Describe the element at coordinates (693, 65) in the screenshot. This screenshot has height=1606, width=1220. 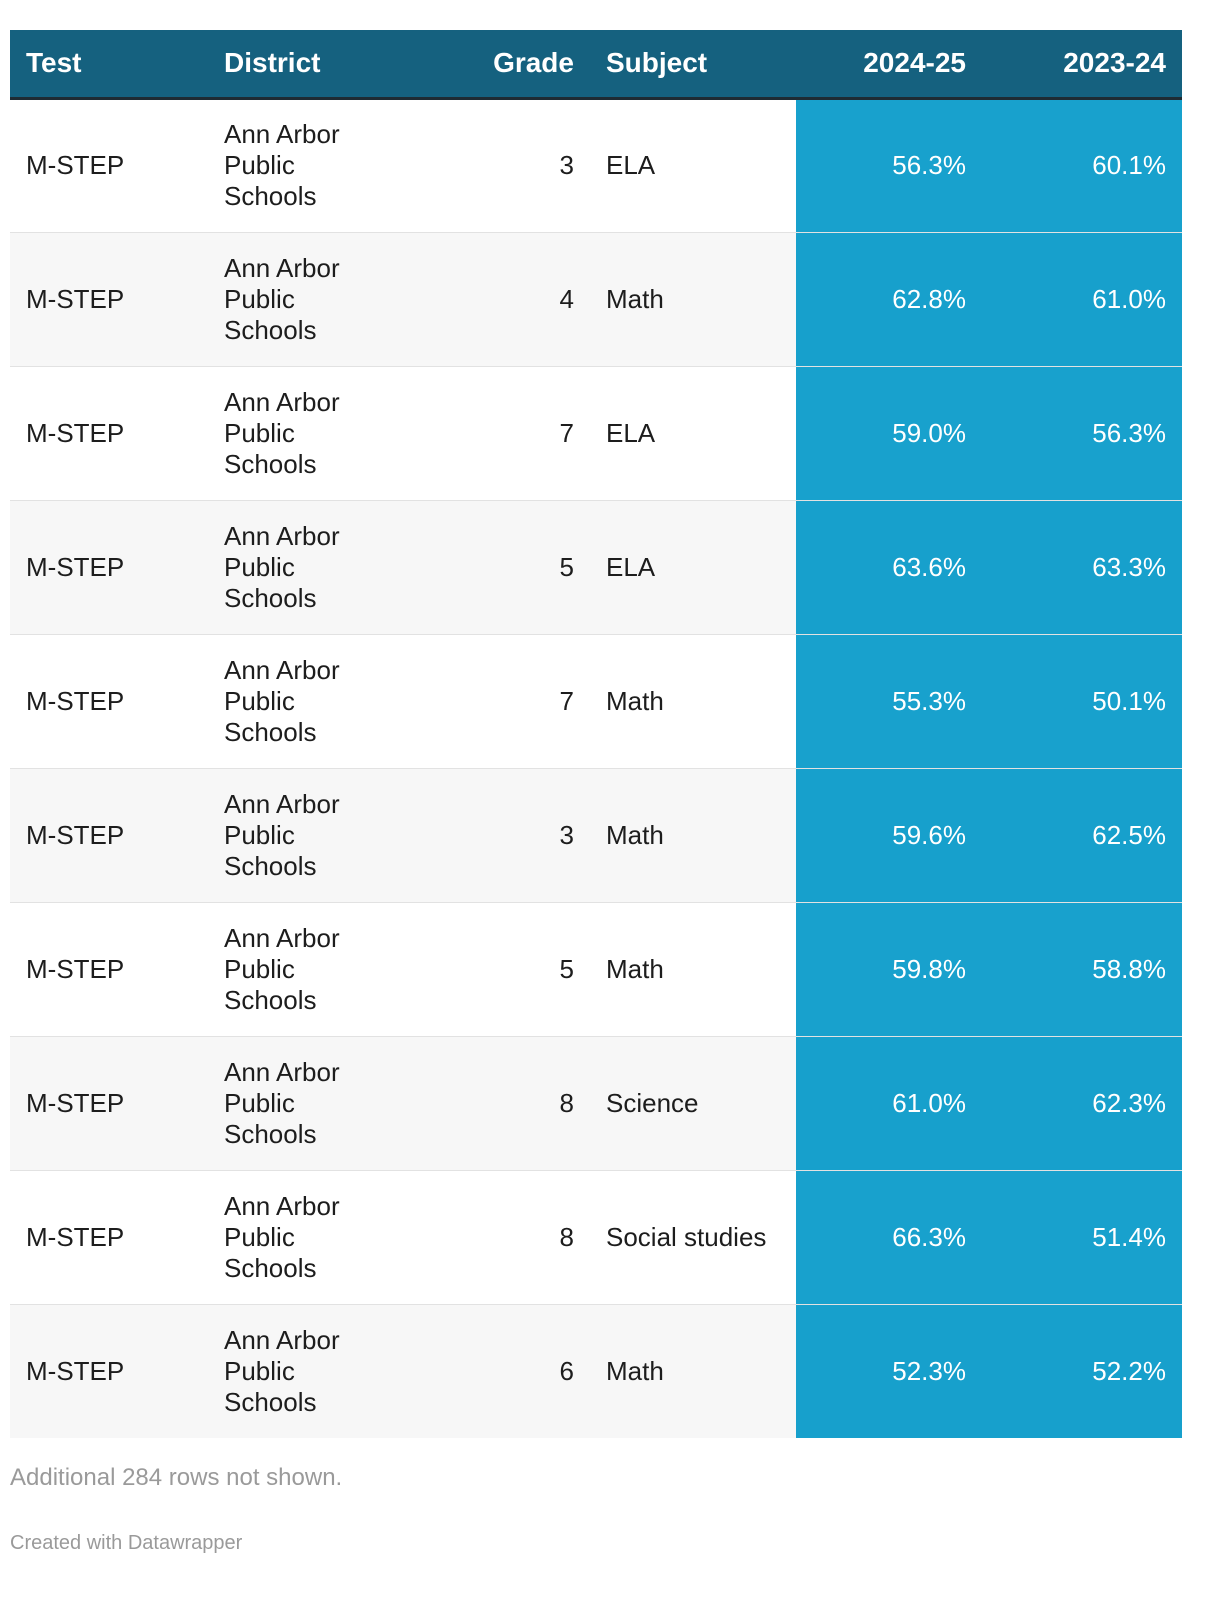
I see `column-header-subject: Subject` at that location.